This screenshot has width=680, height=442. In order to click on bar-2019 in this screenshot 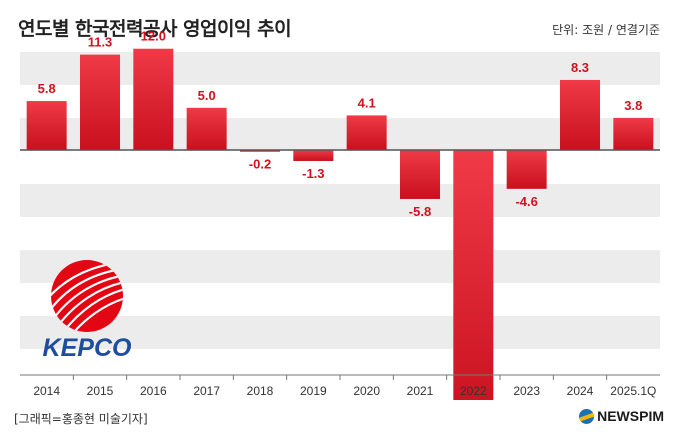, I will do `click(313, 155)`.